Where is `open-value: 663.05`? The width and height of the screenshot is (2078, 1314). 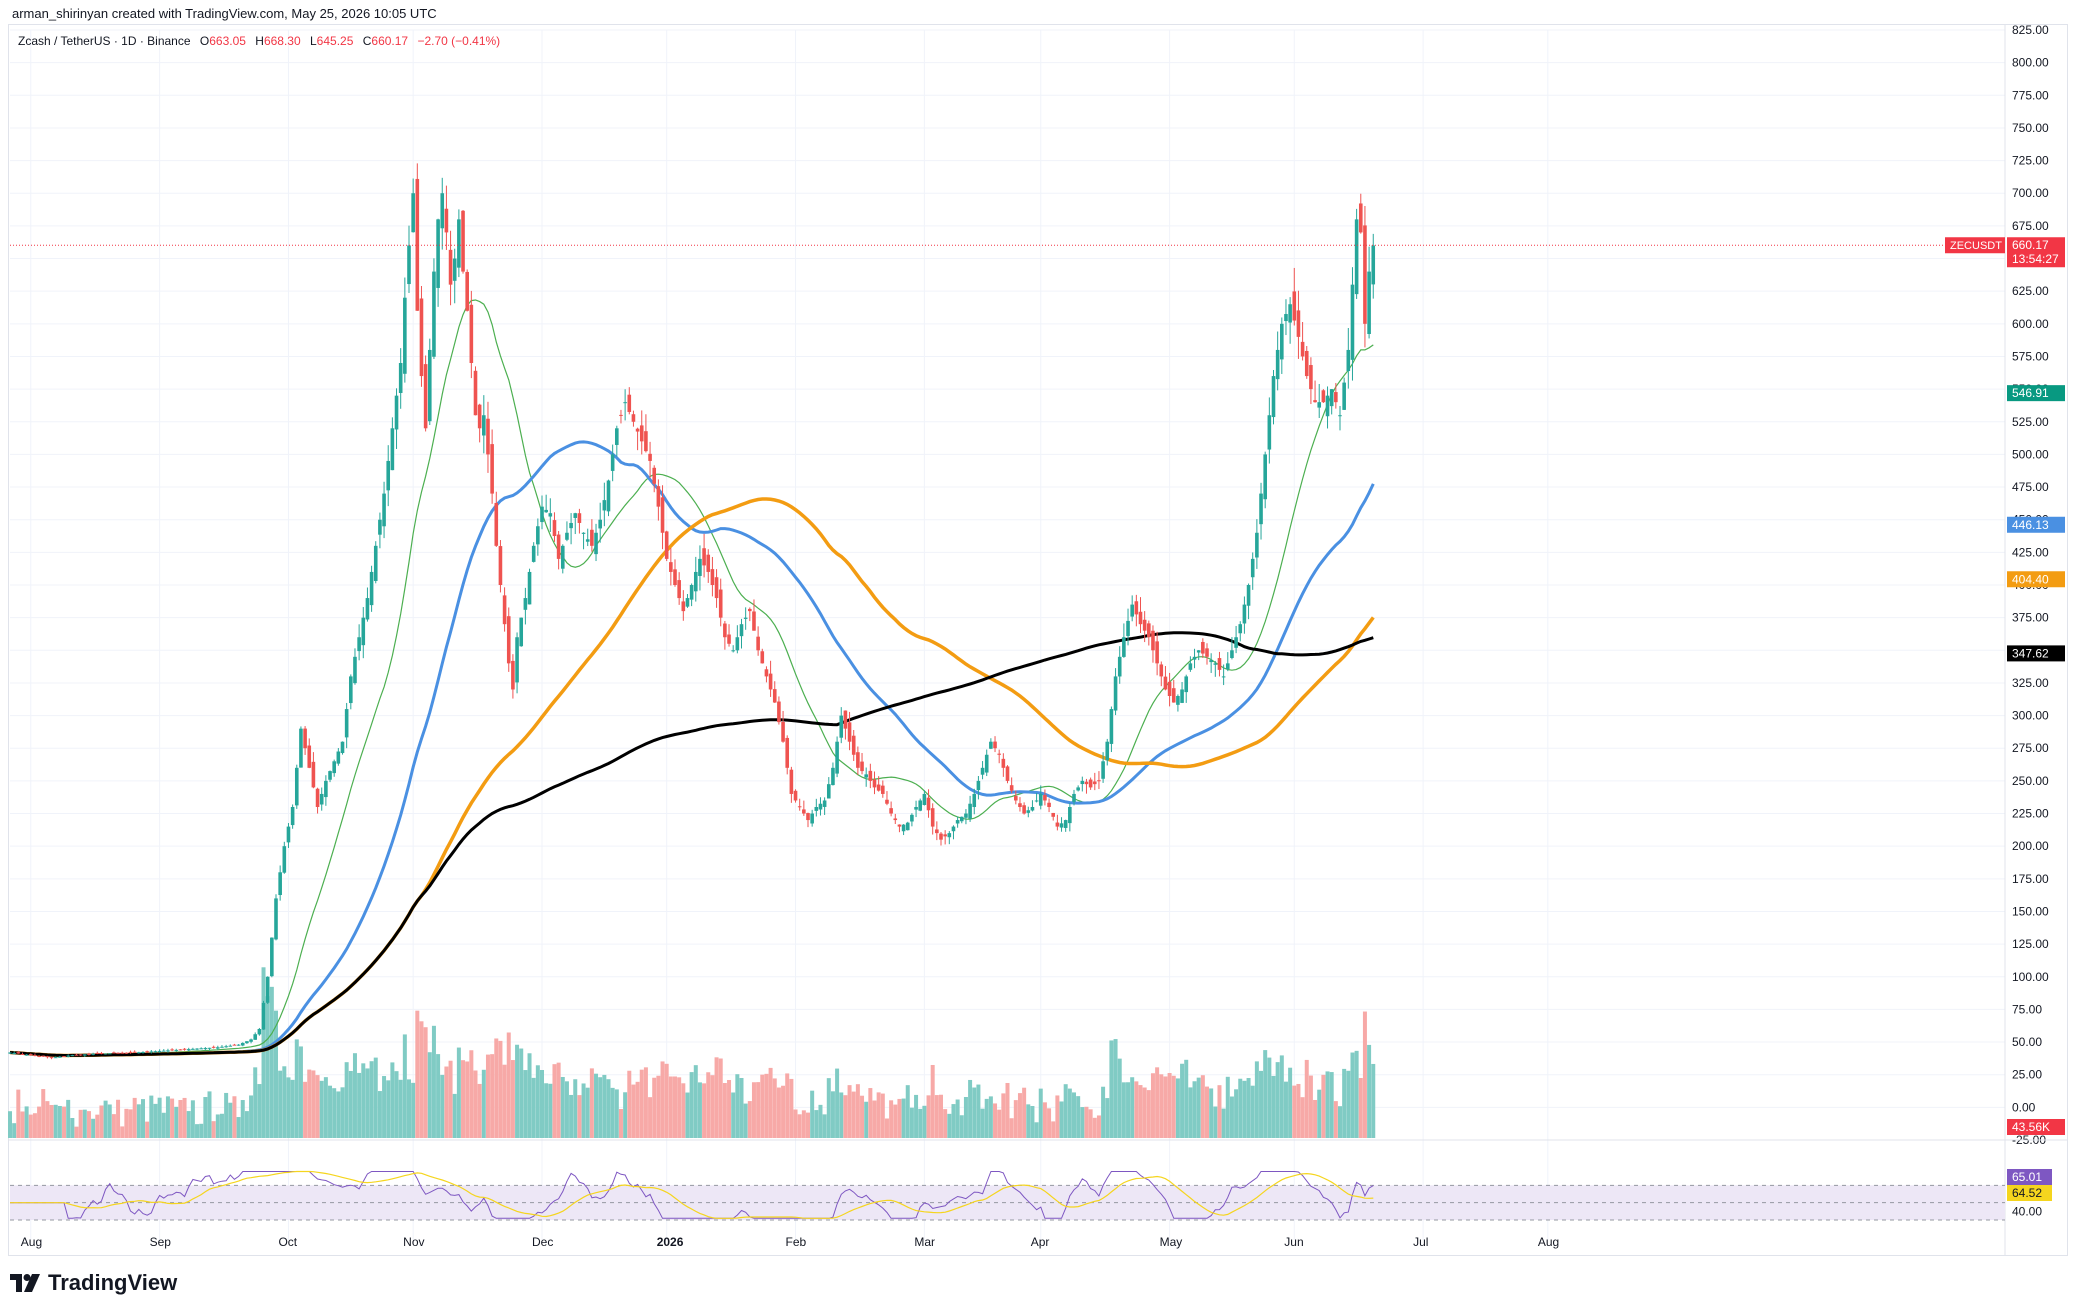
open-value: 663.05 is located at coordinates (227, 41).